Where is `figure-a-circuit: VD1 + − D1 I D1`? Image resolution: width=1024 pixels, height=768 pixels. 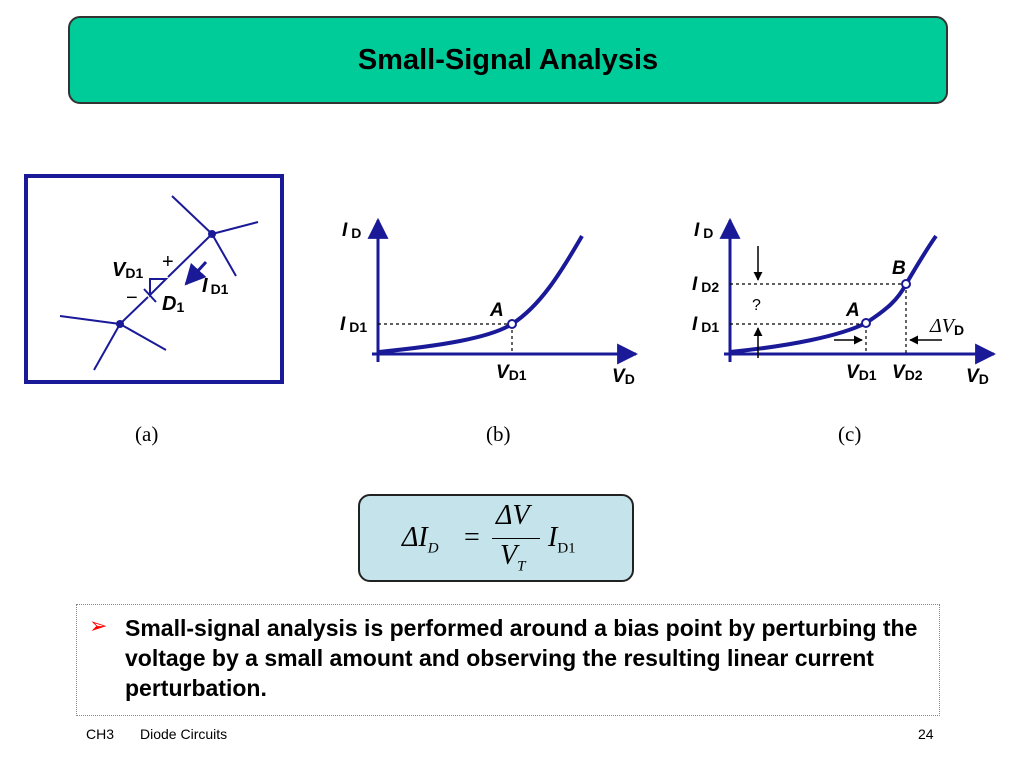 figure-a-circuit: VD1 + − D1 I D1 is located at coordinates (154, 279).